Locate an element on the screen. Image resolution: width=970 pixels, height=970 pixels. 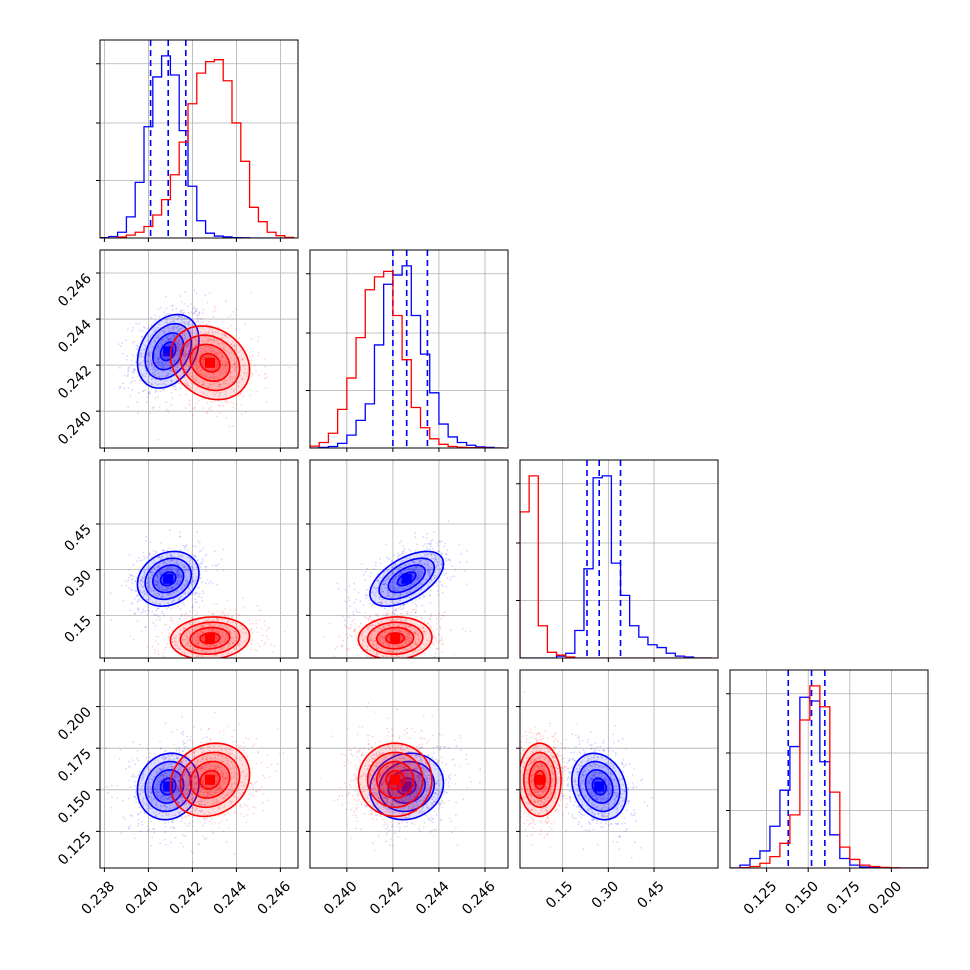
density-peak is located at coordinates (168, 578).